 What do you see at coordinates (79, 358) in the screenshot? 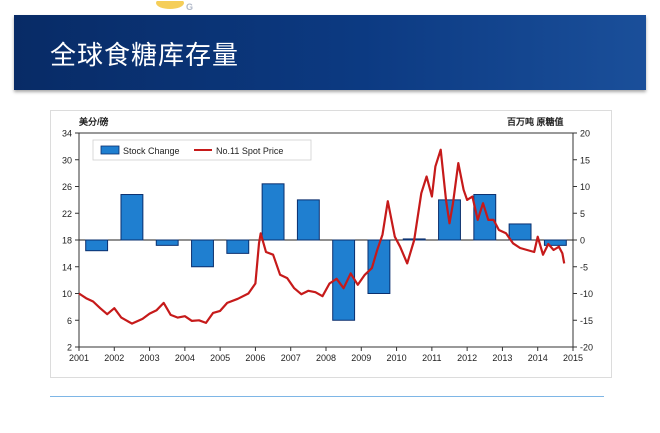
I see `x-tick-label: 2001` at bounding box center [79, 358].